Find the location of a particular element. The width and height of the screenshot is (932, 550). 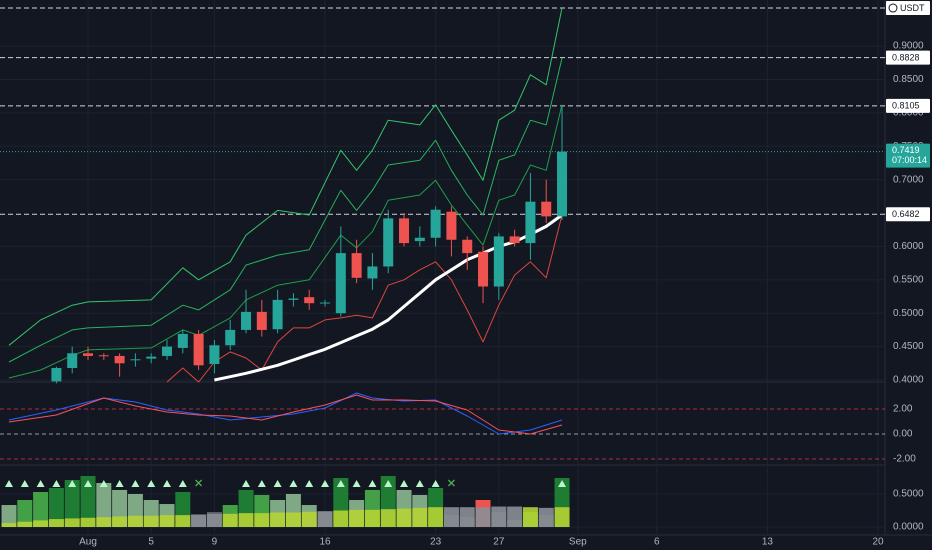

level-label: 0.6482 is located at coordinates (906, 214).